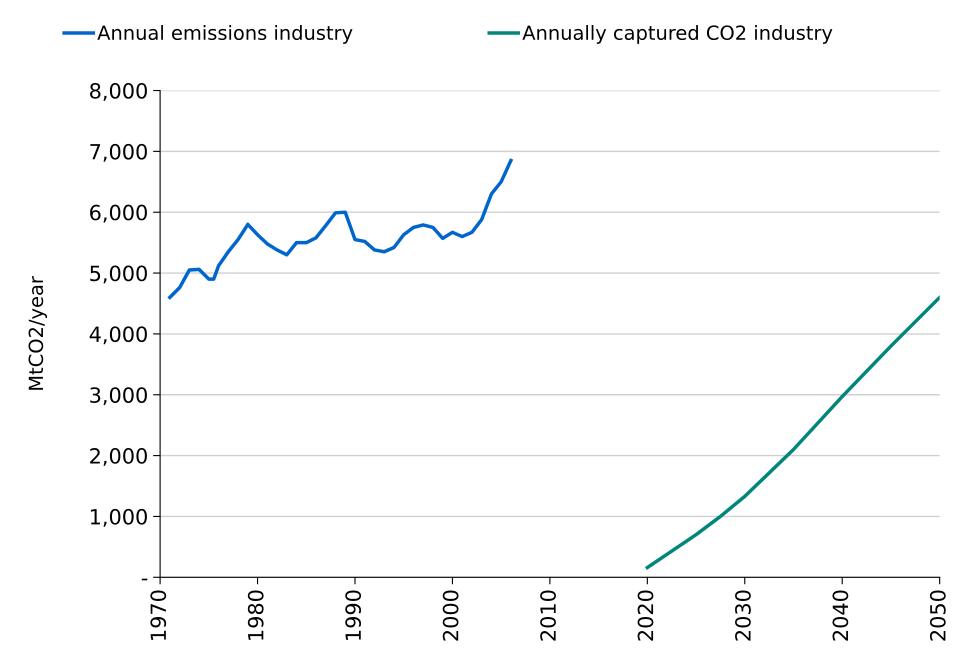 The height and width of the screenshot is (656, 953). I want to click on x-tick-label: 1970, so click(158, 615).